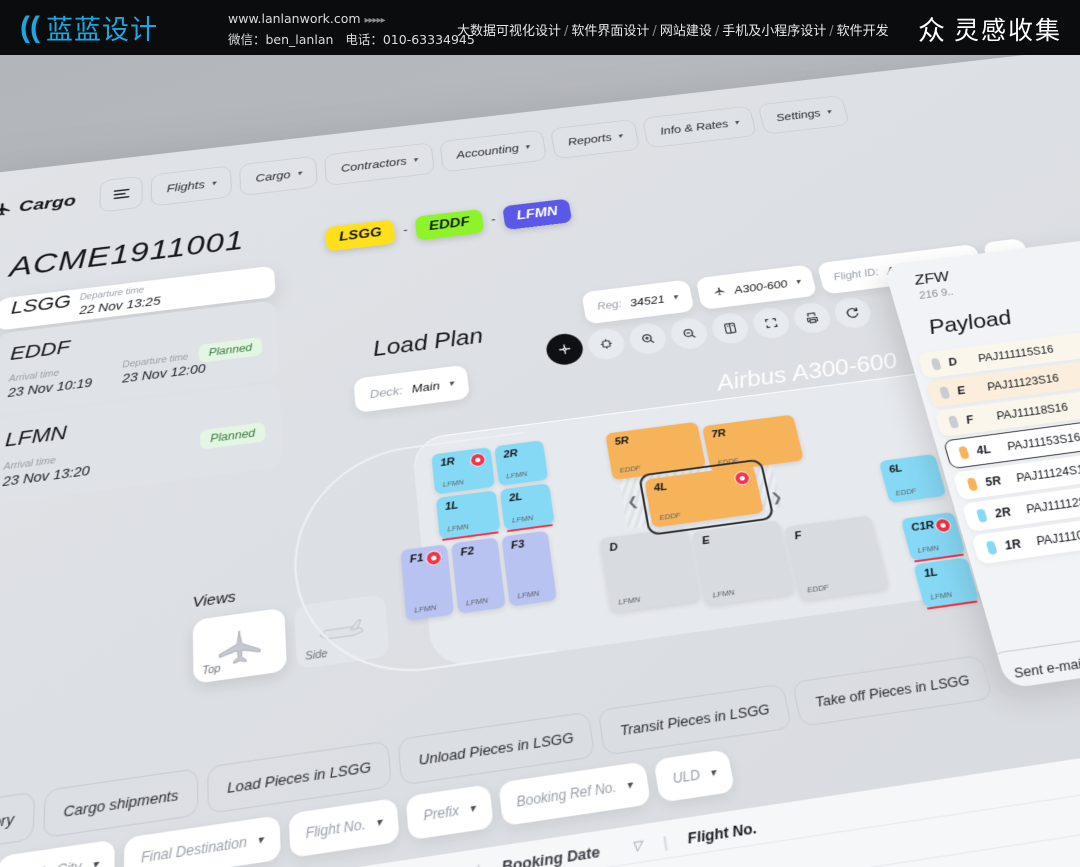 The image size is (1080, 867). I want to click on view-option-top: Top, so click(240, 645).